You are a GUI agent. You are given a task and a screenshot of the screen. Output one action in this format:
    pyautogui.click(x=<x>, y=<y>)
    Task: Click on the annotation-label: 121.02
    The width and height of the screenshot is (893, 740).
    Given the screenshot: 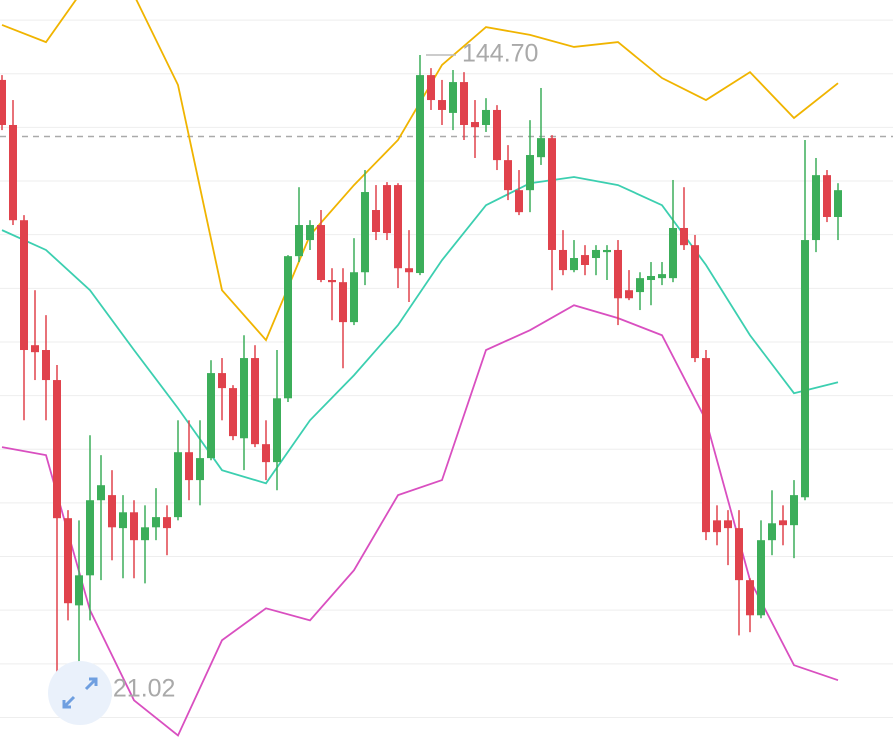 What is the action you would take?
    pyautogui.click(x=137, y=689)
    